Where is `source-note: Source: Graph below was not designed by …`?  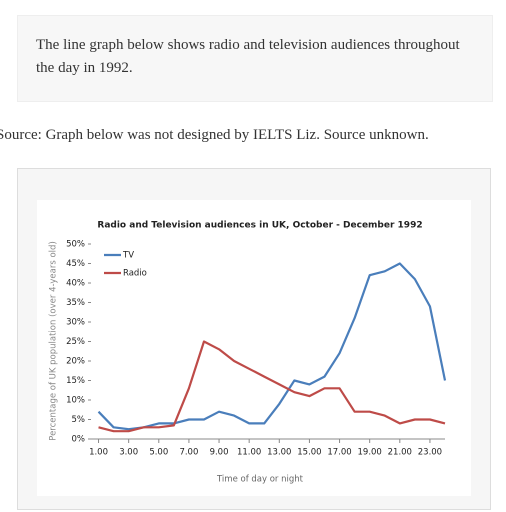
source-note: Source: Graph below was not designed by … is located at coordinates (214, 135).